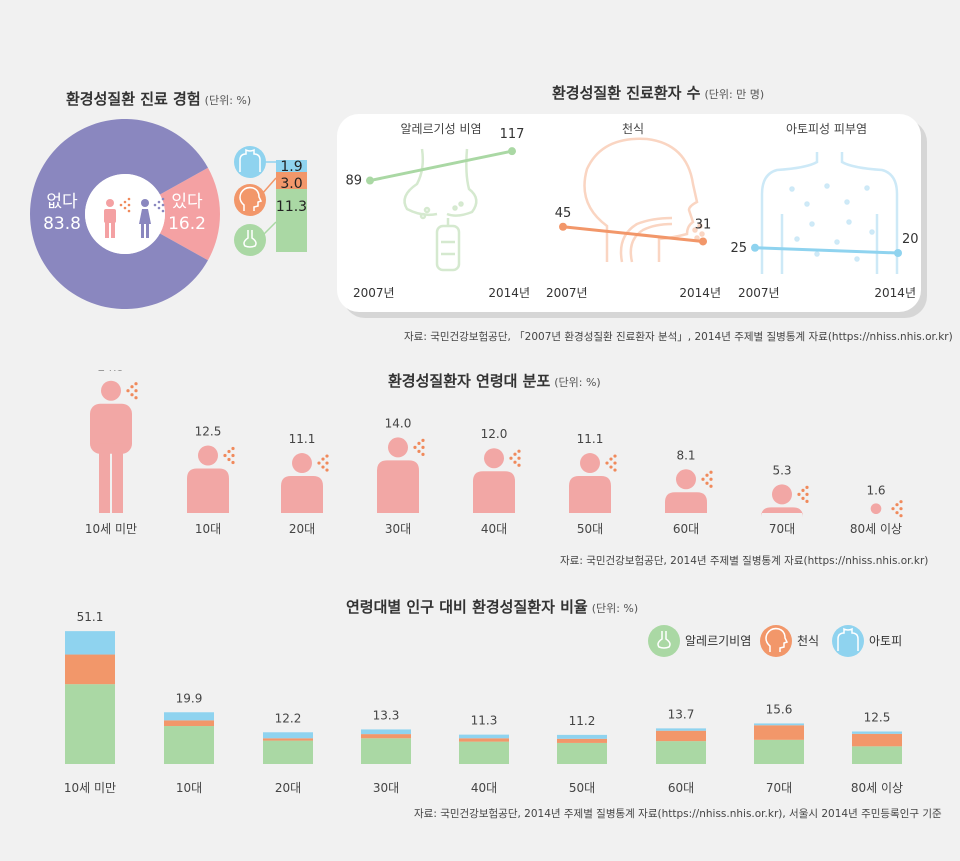  I want to click on yes-label: 있다, so click(187, 202).